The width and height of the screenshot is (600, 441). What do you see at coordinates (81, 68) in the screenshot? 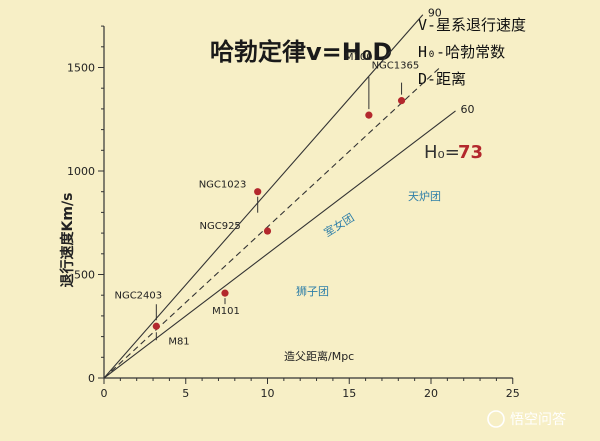
I see `y-tick-label: 1500` at bounding box center [81, 68].